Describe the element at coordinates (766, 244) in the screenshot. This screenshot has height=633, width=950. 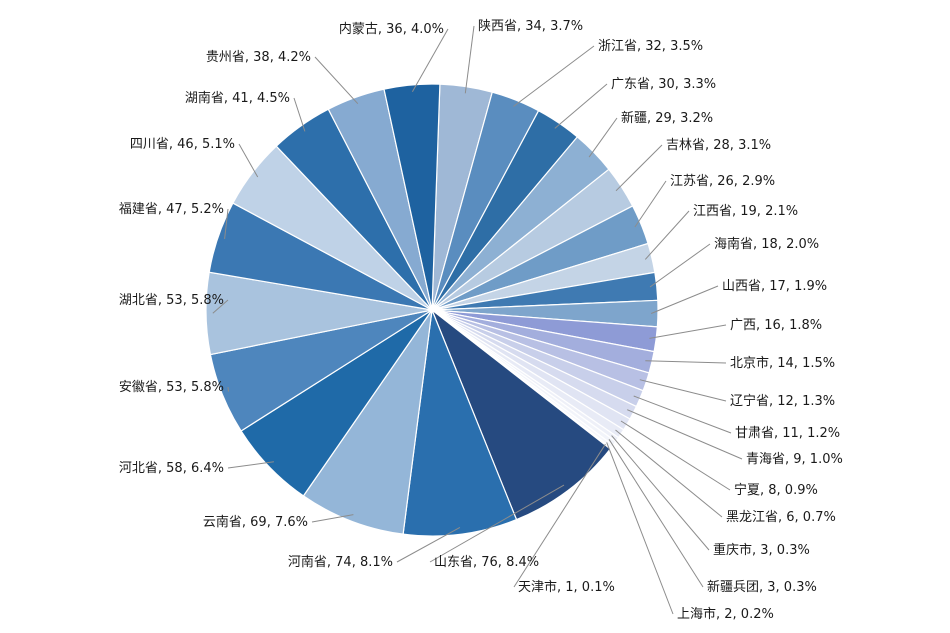
I see `slice-label: 海南省, 18, 2.0%` at that location.